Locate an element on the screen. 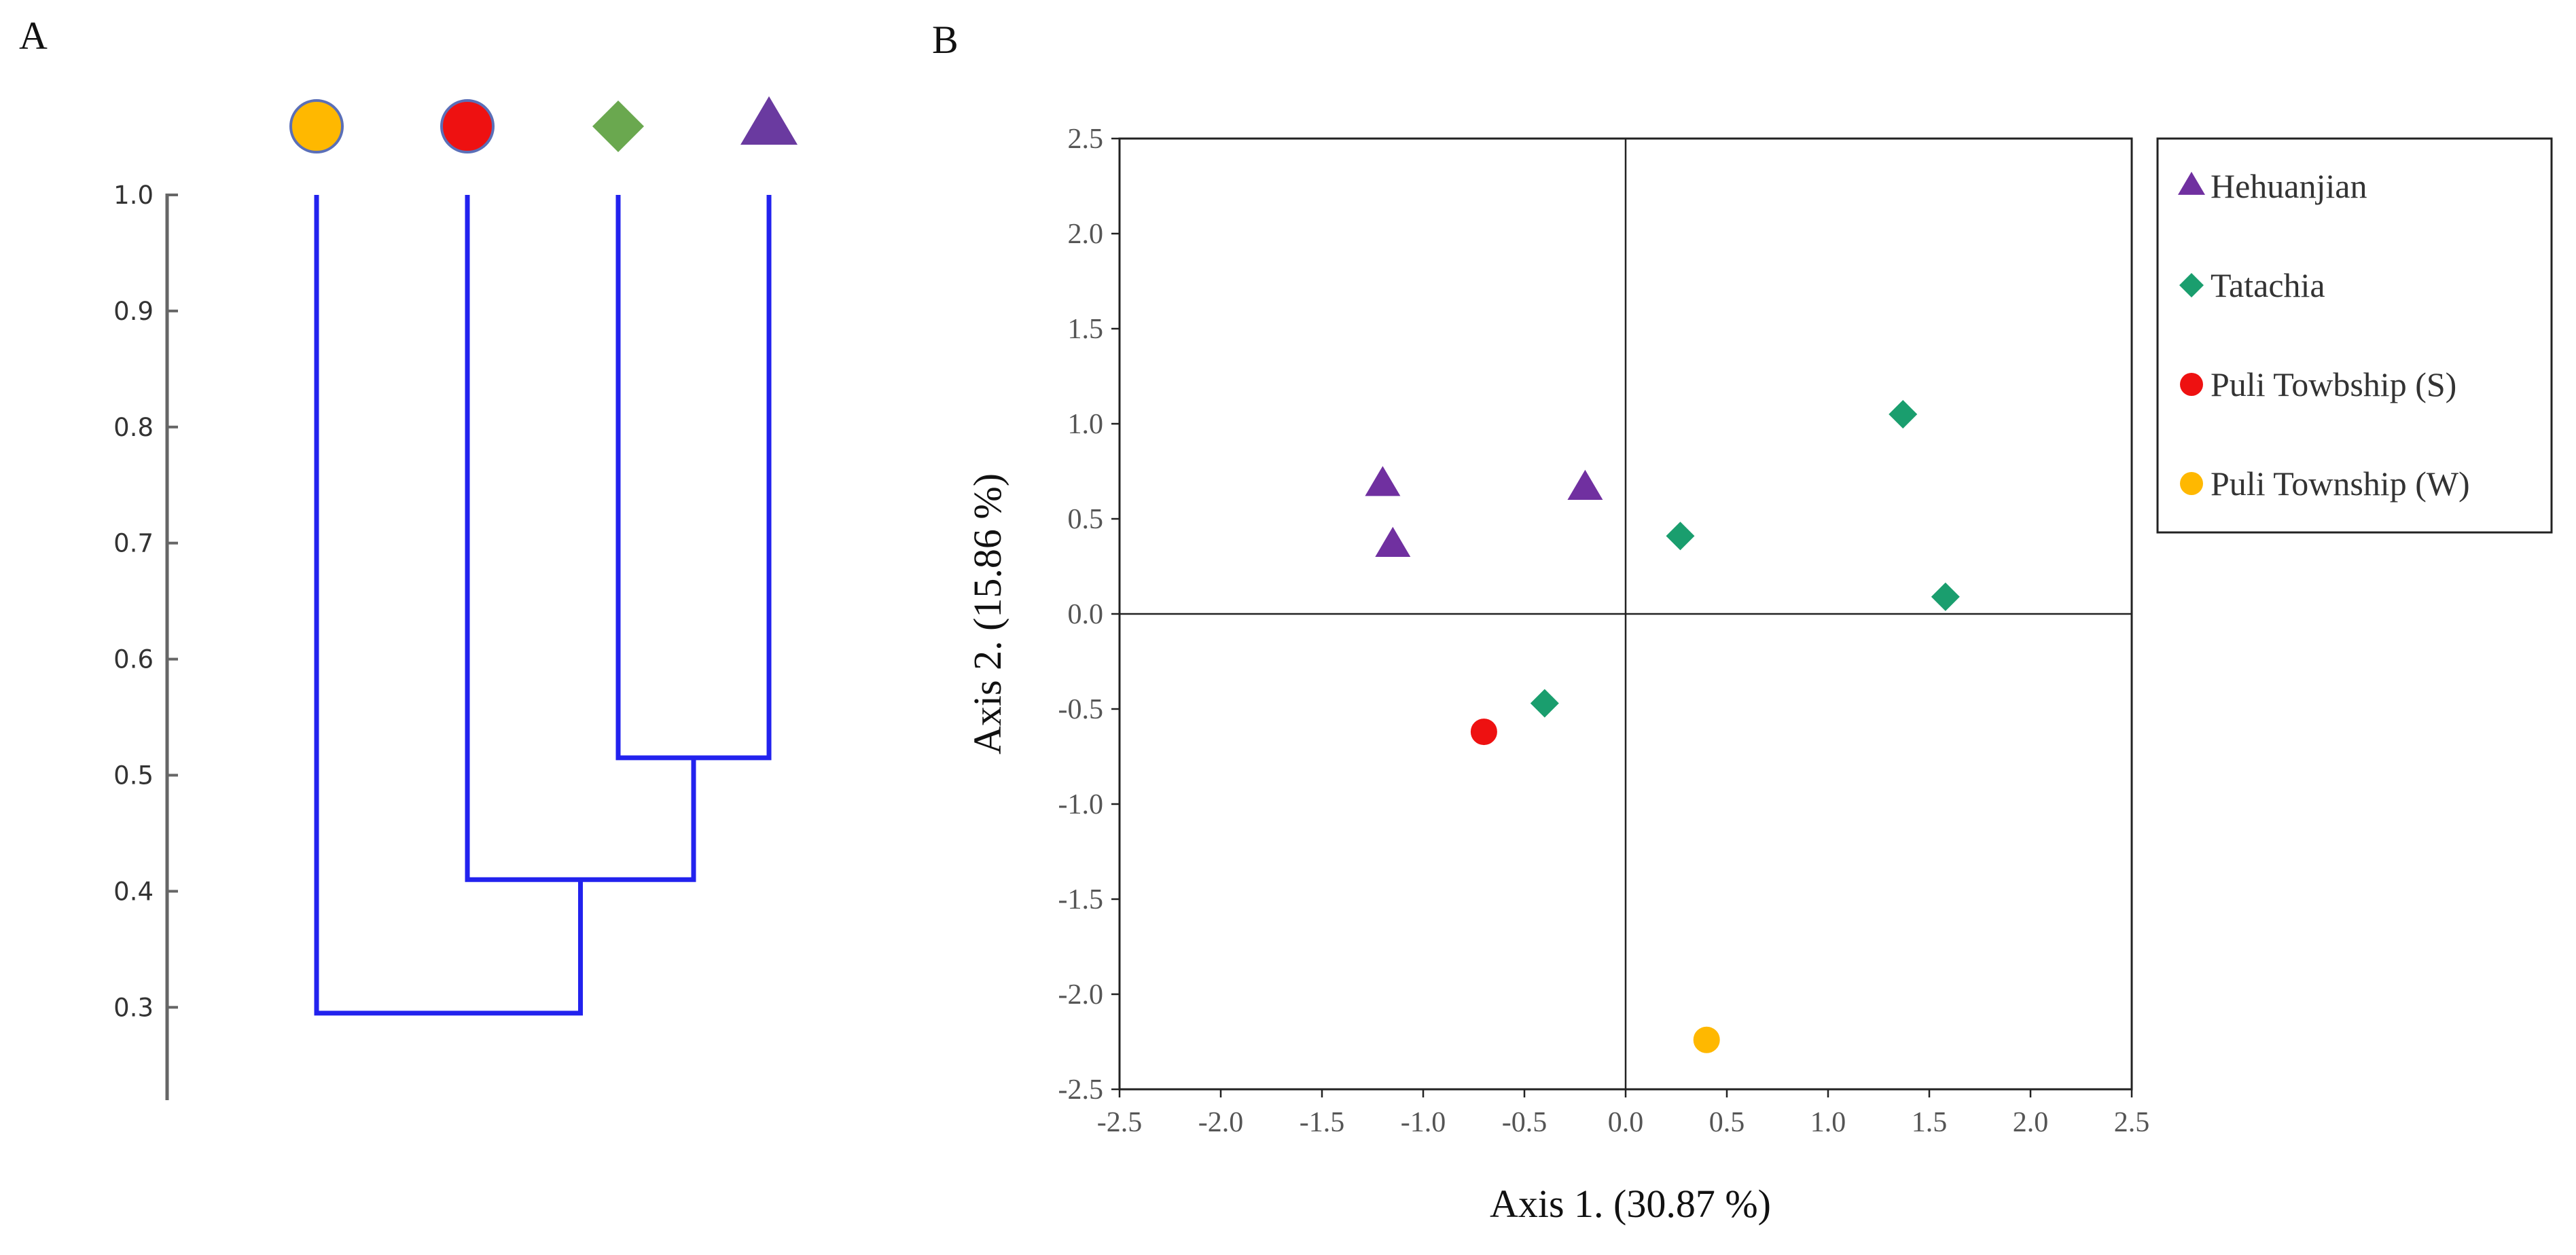  scatter-points is located at coordinates (1662, 727).